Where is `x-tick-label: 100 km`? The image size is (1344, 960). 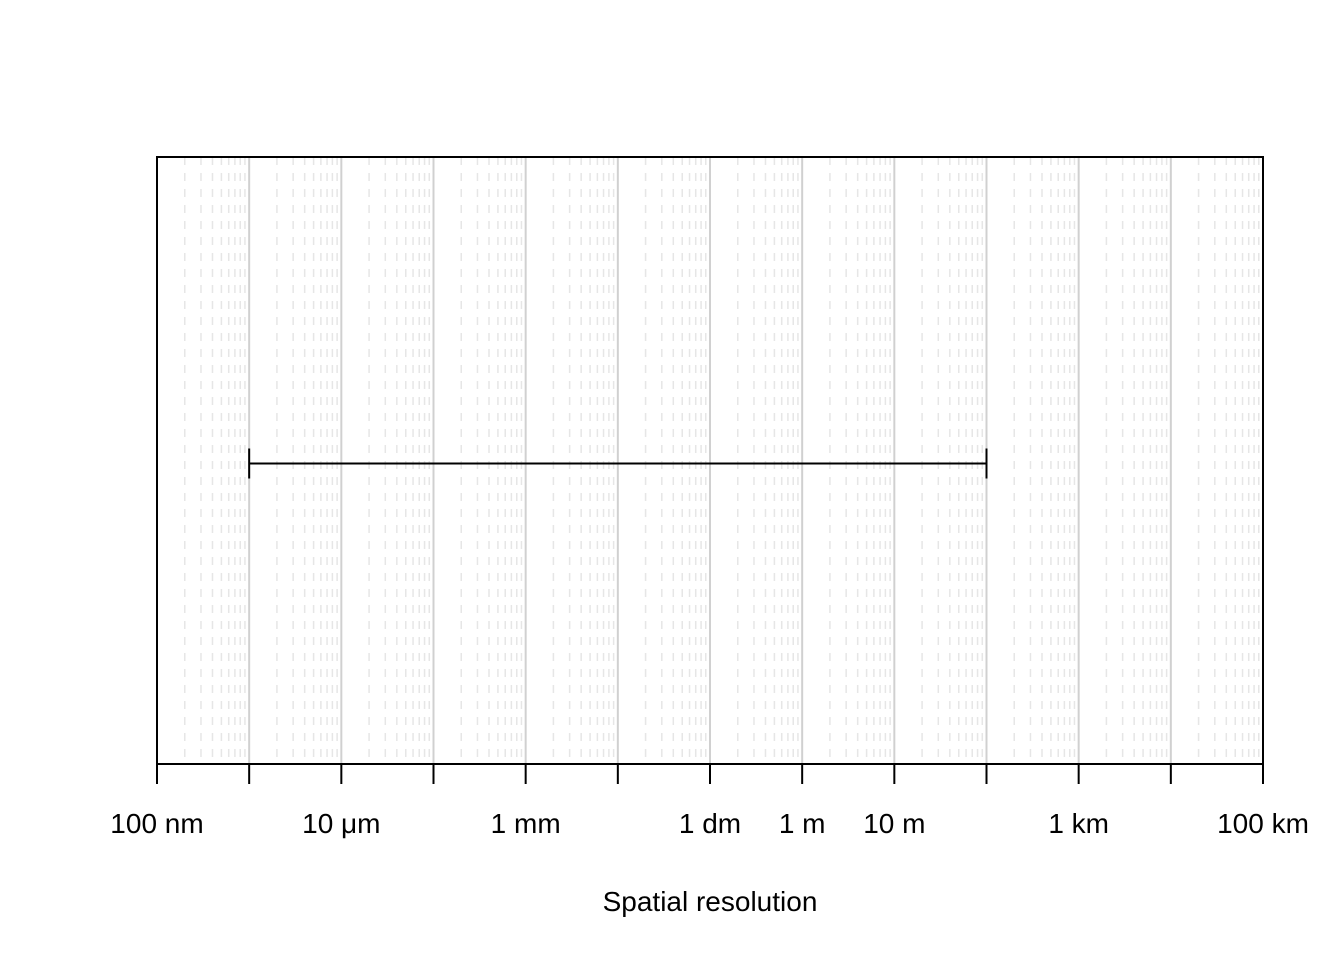
x-tick-label: 100 km is located at coordinates (1263, 823).